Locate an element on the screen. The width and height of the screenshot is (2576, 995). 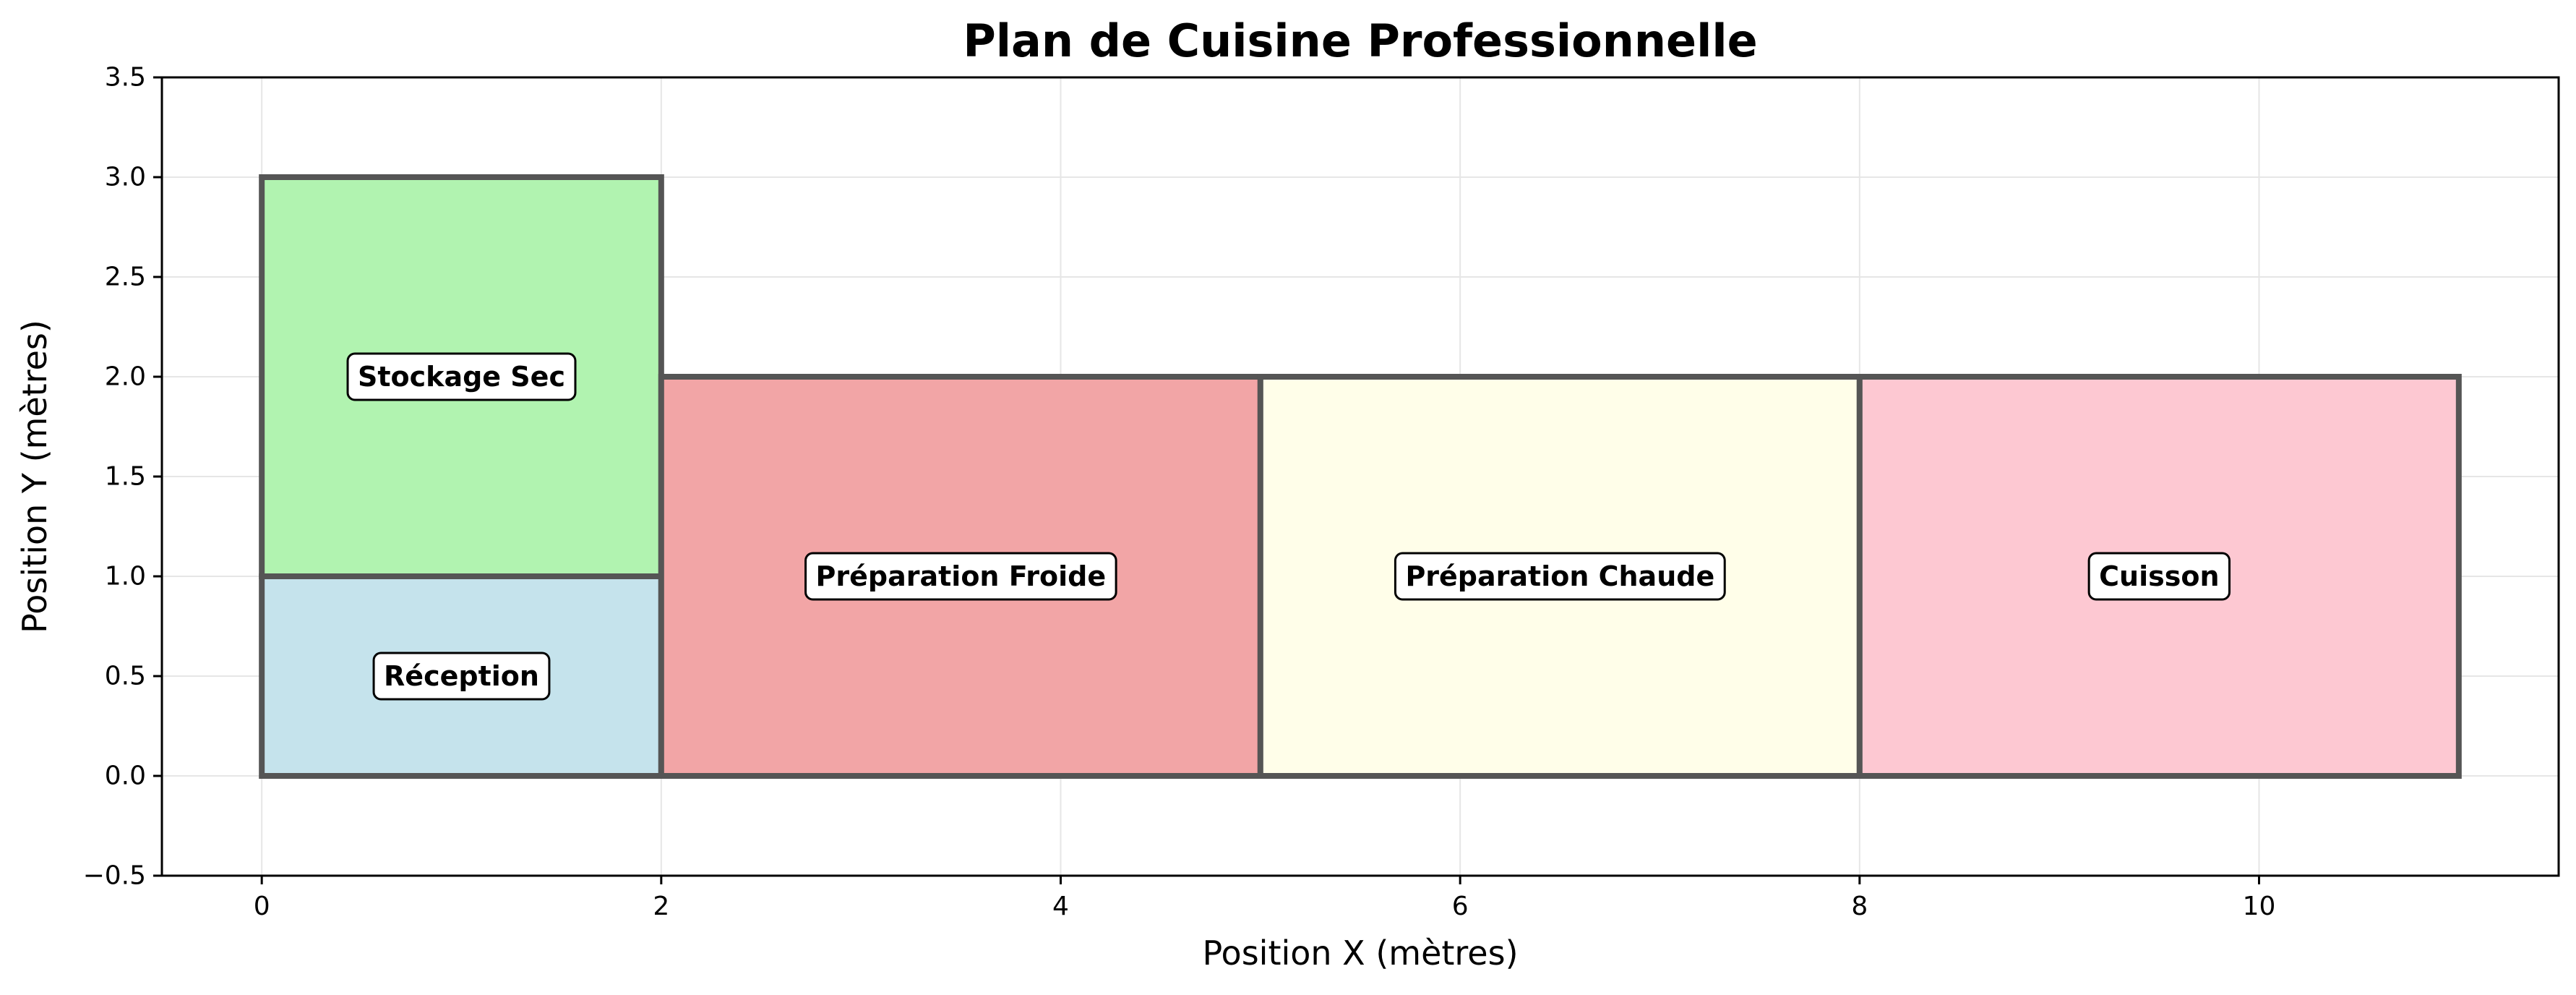
zone-label: Préparation Froide is located at coordinates (962, 576).